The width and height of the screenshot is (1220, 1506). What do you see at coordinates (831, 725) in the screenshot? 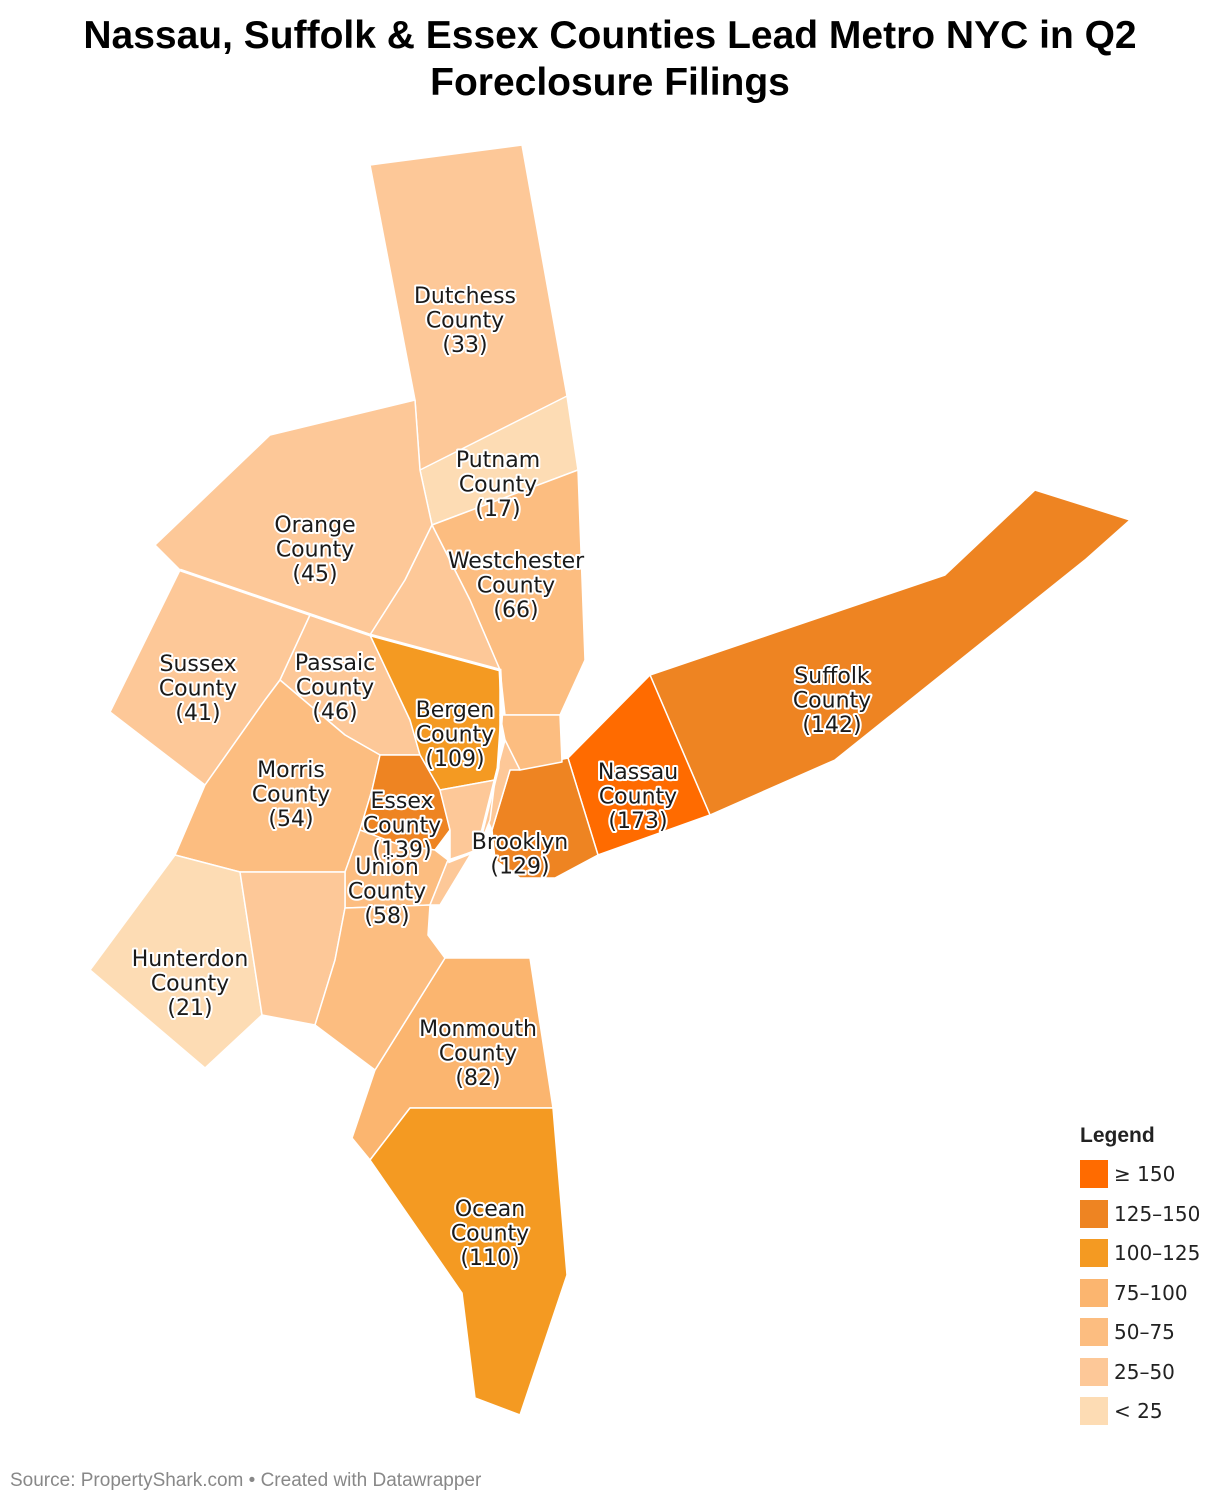
I see `region-label-line: (142)` at bounding box center [831, 725].